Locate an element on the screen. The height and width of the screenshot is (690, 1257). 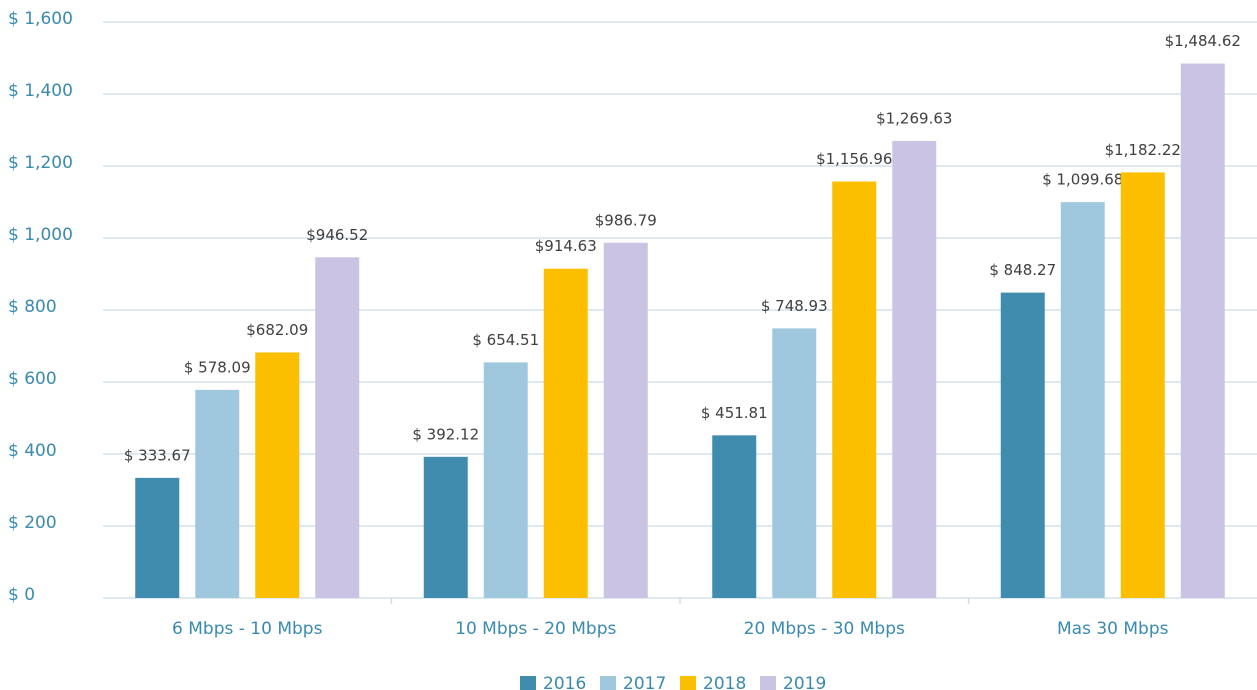
y-tick-label: $ 1,200 is located at coordinates (40, 163).